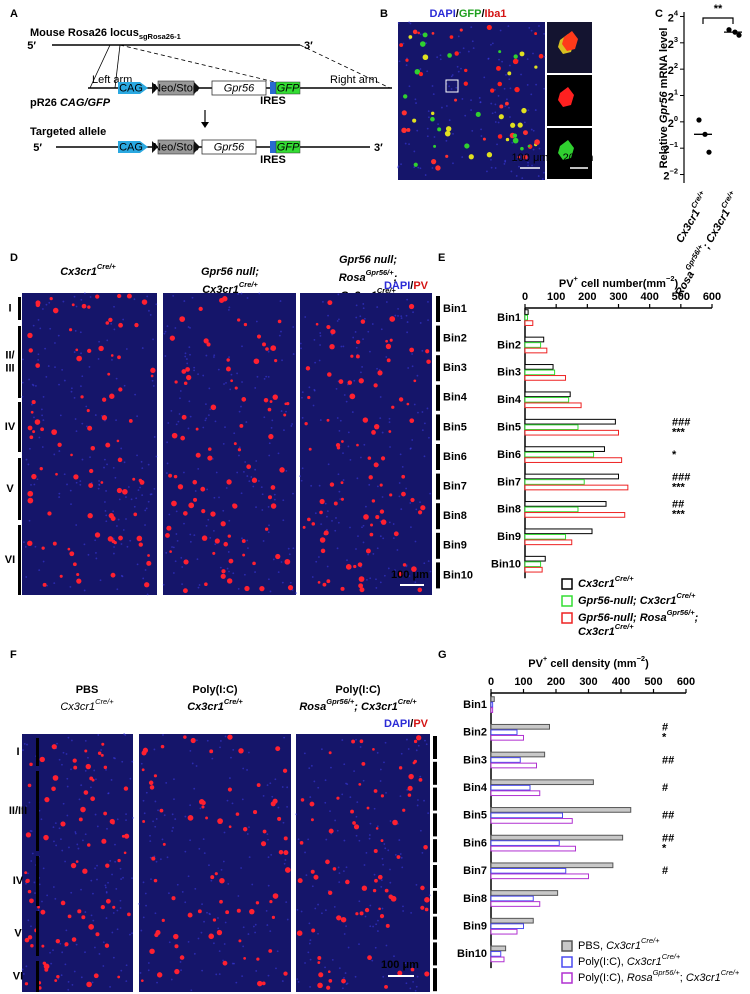  What do you see at coordinates (509, 537) in the screenshot?
I see `category-label: Bin9` at bounding box center [509, 537].